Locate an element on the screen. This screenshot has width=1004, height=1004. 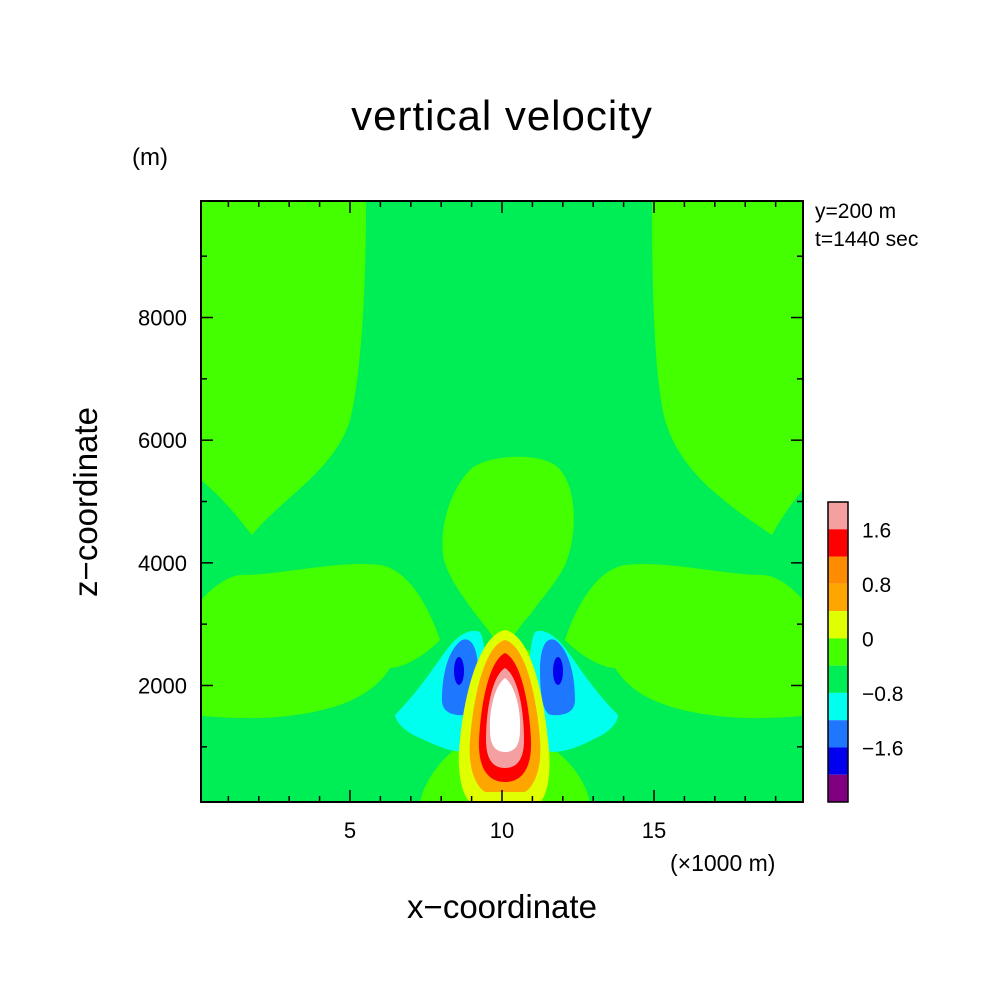
colorbar-frame is located at coordinates (838, 652).